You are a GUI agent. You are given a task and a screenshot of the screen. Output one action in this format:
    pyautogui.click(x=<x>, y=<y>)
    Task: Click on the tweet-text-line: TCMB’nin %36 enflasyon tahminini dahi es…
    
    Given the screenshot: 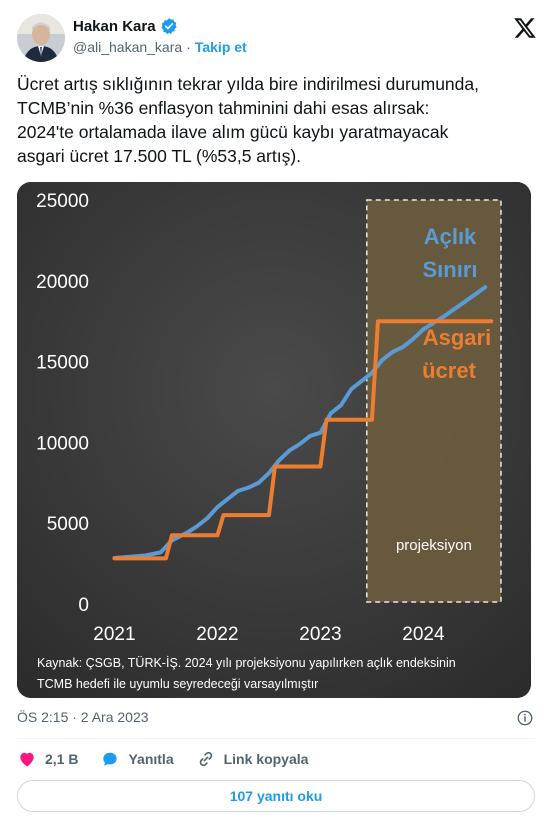 What is the action you would take?
    pyautogui.click(x=223, y=108)
    